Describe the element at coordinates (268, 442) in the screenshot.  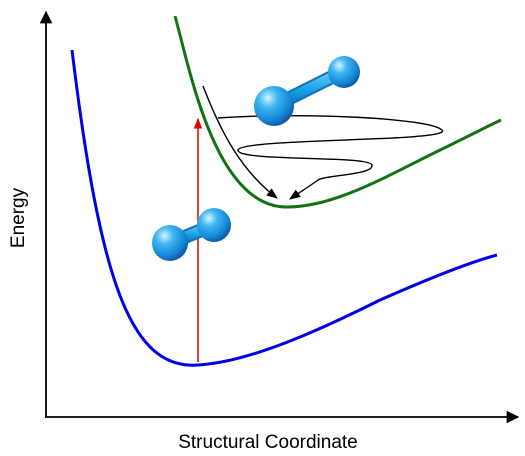
I see `x-axis-label: Structural Coordinate` at that location.